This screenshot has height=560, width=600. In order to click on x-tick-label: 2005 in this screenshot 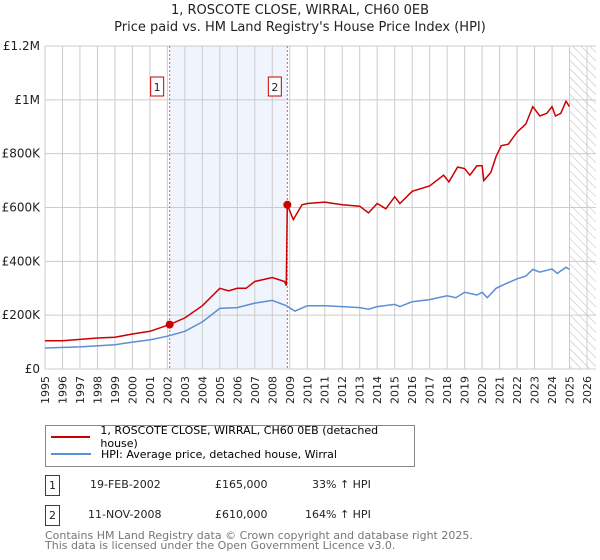, I will do `click(220, 390)`.